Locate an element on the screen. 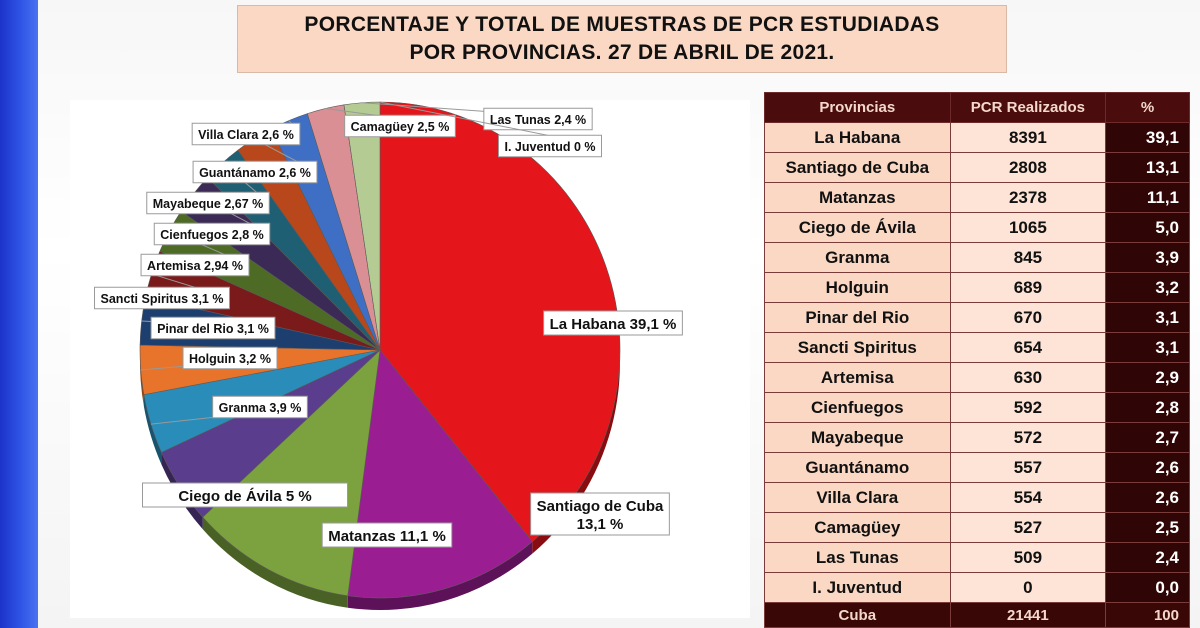 The image size is (1200, 628). pie-slice-label: Ciego de Ávila 5 % is located at coordinates (244, 496).